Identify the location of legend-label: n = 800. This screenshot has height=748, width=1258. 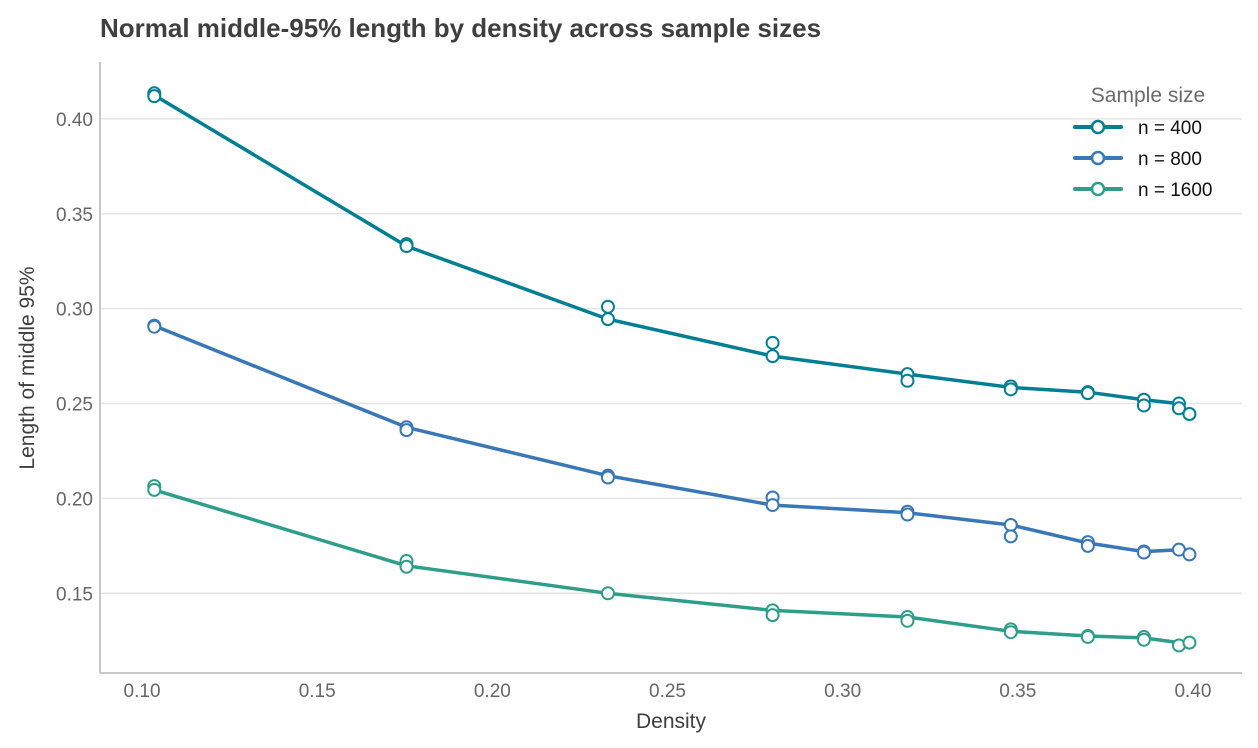
(1170, 159).